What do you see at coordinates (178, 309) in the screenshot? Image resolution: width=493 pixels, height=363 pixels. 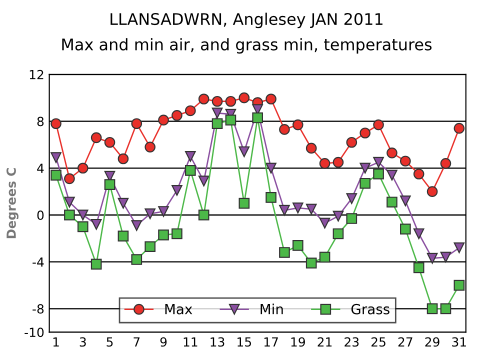 I see `legend-label: Max` at bounding box center [178, 309].